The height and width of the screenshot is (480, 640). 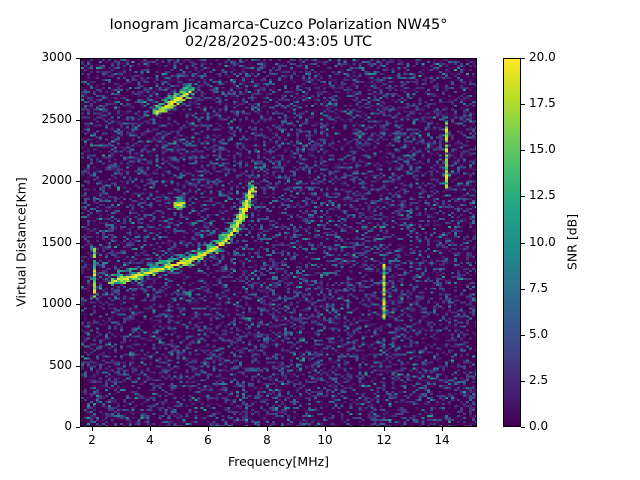 I want to click on colorbar-tick-label: 12.5, so click(x=542, y=195).